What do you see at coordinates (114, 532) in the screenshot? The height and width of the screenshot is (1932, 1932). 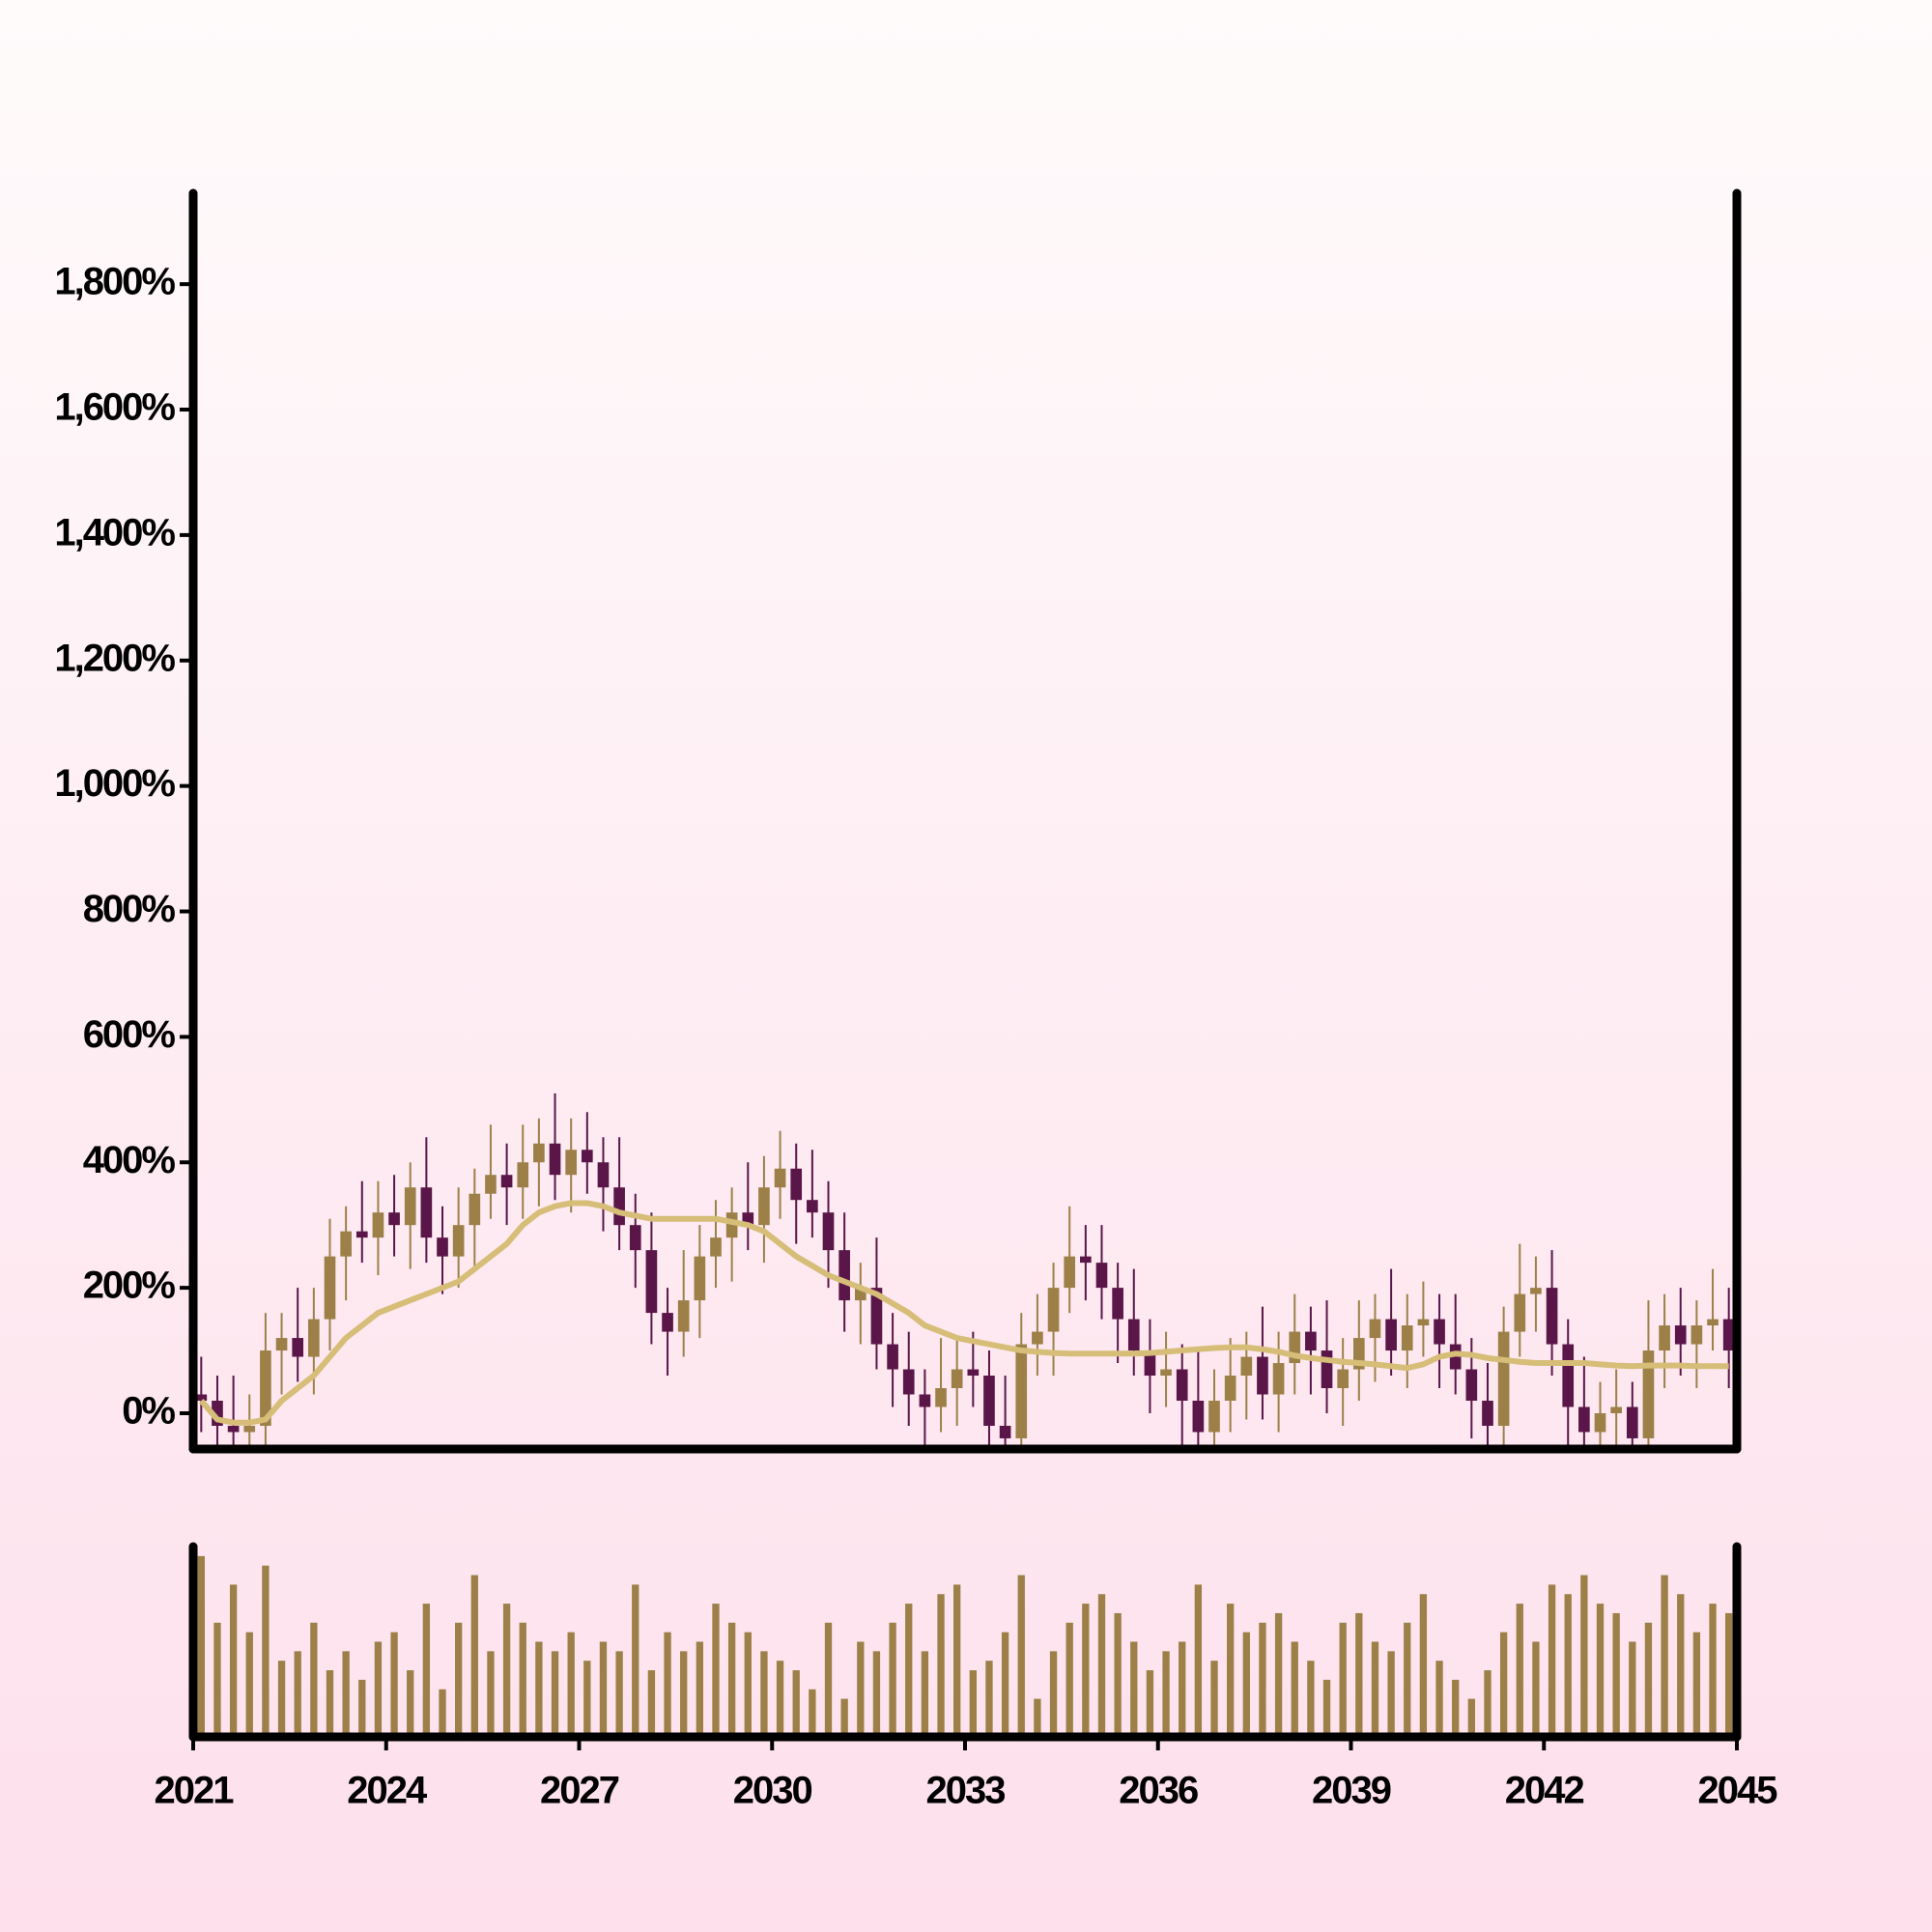 I see `y-tick-label: 1,400%` at bounding box center [114, 532].